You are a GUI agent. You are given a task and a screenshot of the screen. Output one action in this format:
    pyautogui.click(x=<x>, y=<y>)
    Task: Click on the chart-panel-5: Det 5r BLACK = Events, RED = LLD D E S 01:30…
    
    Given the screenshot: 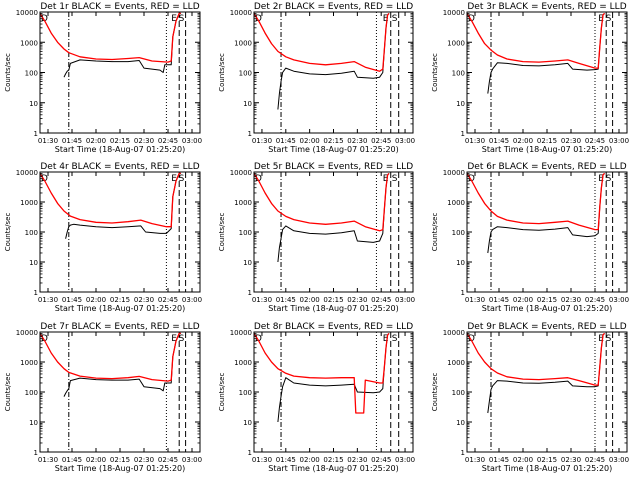 What is the action you would take?
    pyautogui.click(x=316, y=237)
    